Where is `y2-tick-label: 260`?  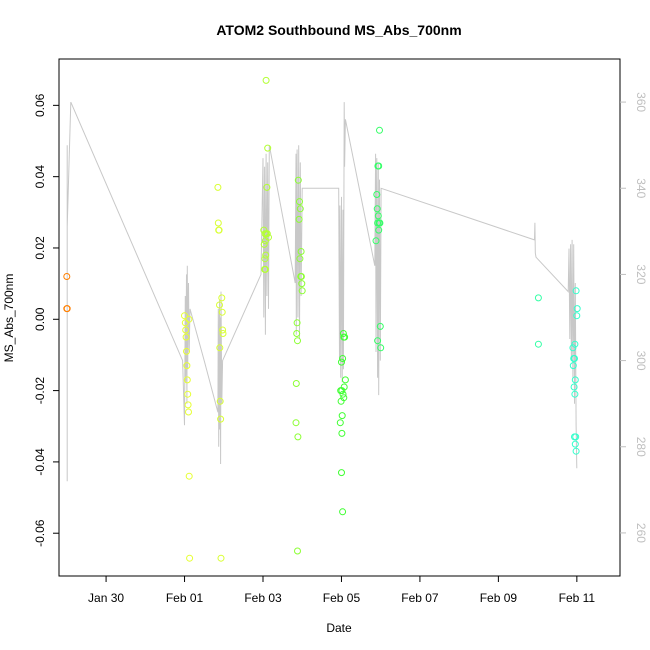 y2-tick-label: 260 is located at coordinates (641, 533).